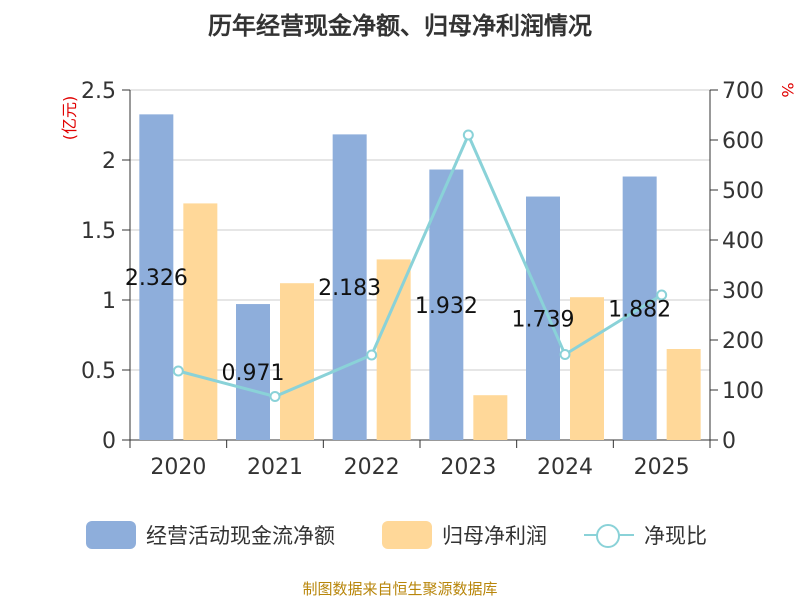 Image resolution: width=800 pixels, height=600 pixels. I want to click on x-axis-tick-label: 2025, so click(662, 467).